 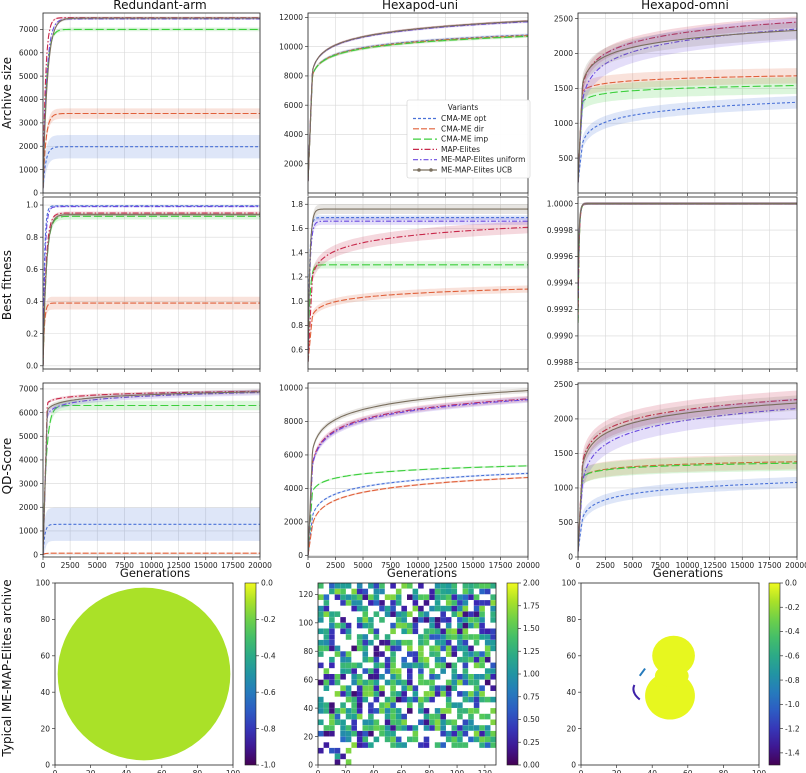 I want to click on y-tick-label: 0.9988, so click(x=560, y=362).